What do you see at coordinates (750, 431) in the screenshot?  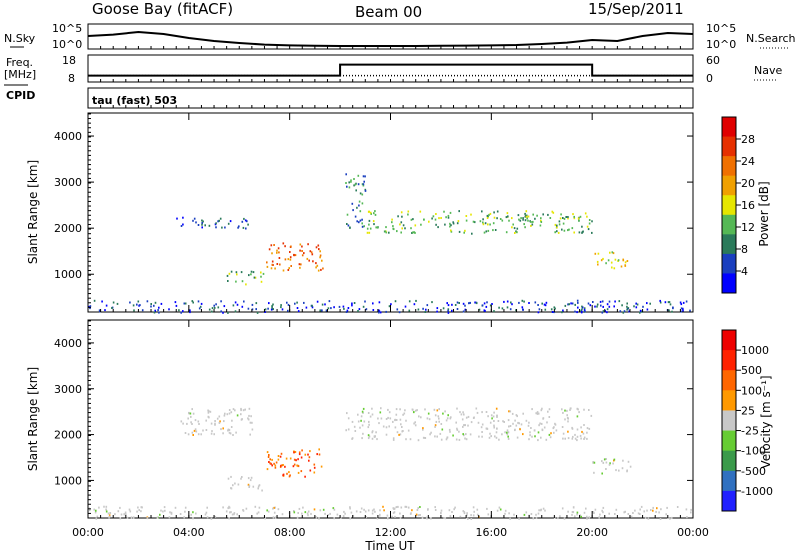 I see `colorbar-tick-label: -25` at bounding box center [750, 431].